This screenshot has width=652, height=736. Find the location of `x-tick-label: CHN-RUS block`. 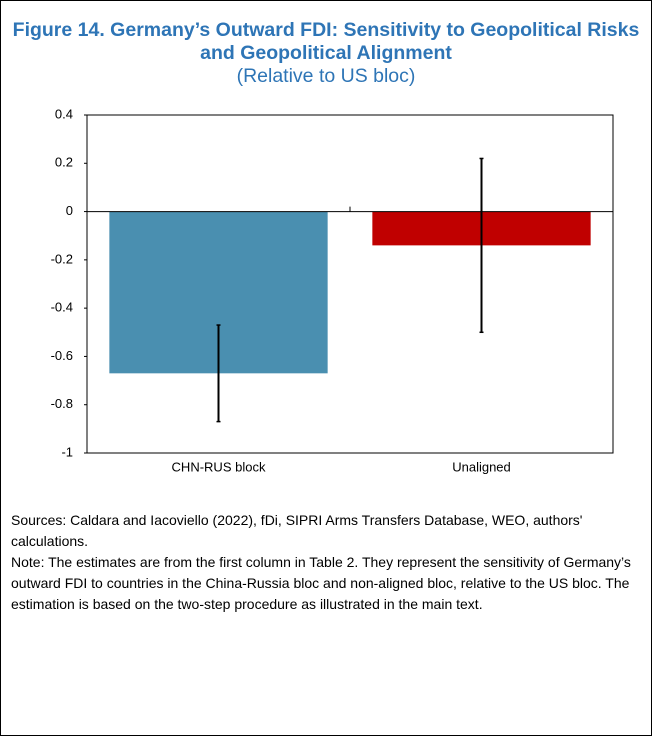

x-tick-label: CHN-RUS block is located at coordinates (219, 466).